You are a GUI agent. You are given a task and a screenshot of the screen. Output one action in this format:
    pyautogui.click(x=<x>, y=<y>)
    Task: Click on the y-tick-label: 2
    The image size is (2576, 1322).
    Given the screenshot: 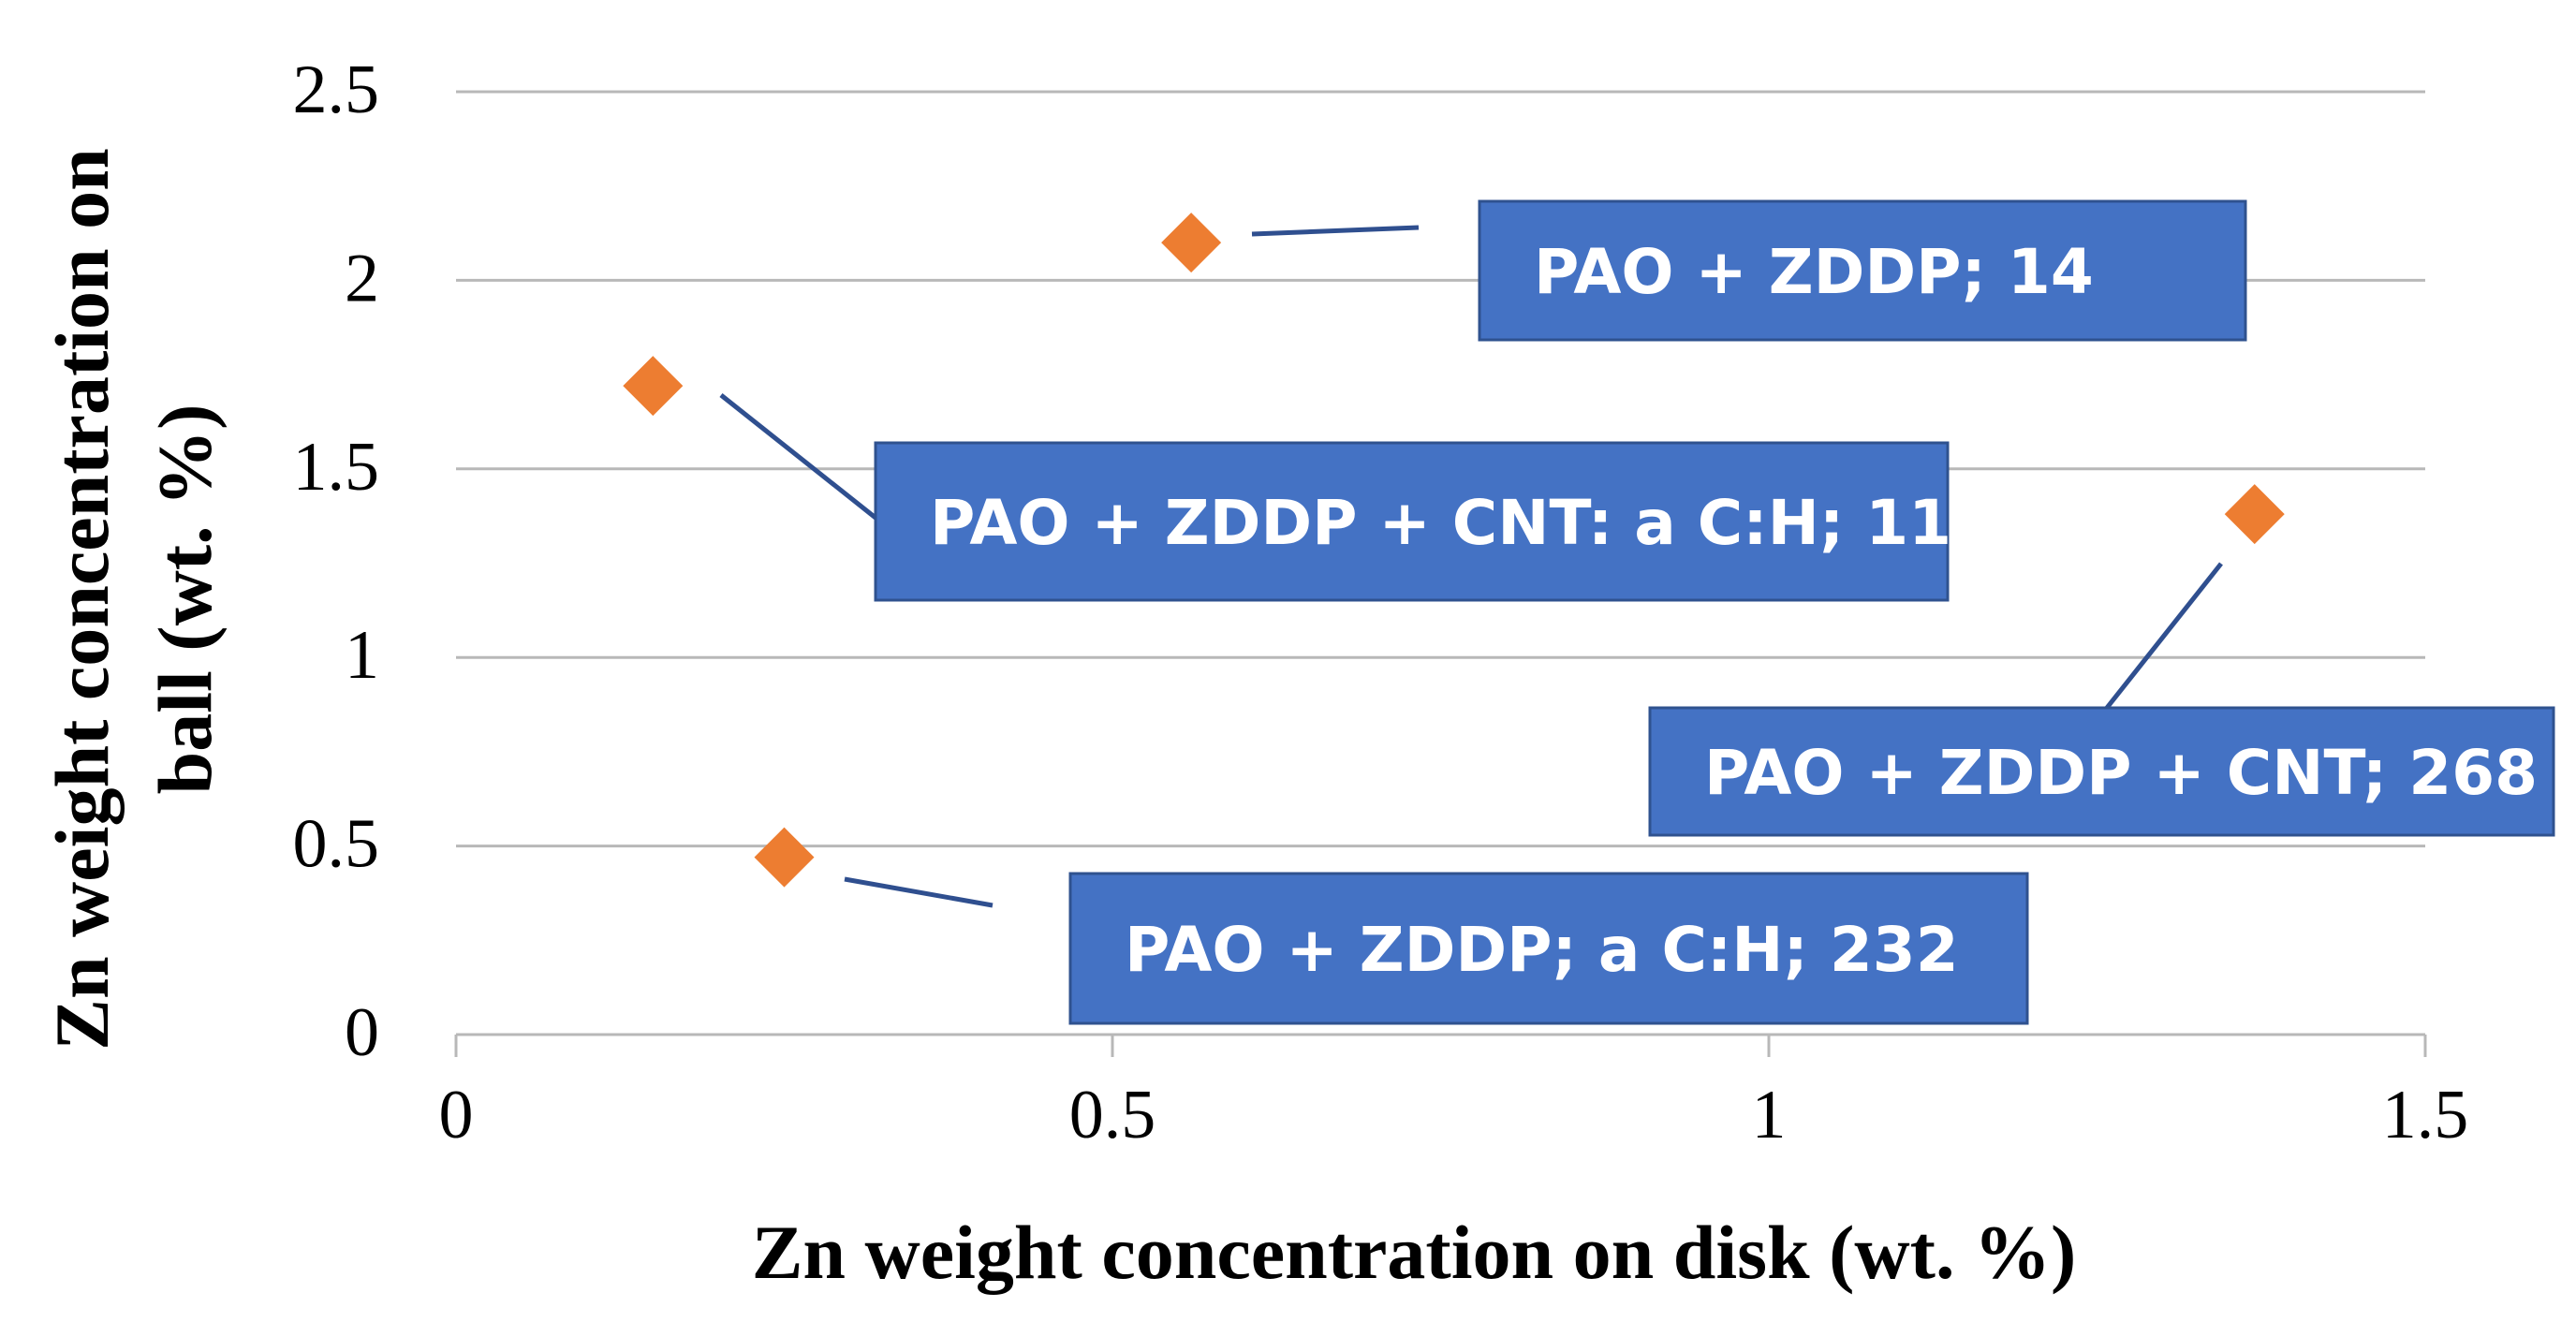 What is the action you would take?
    pyautogui.click(x=362, y=278)
    